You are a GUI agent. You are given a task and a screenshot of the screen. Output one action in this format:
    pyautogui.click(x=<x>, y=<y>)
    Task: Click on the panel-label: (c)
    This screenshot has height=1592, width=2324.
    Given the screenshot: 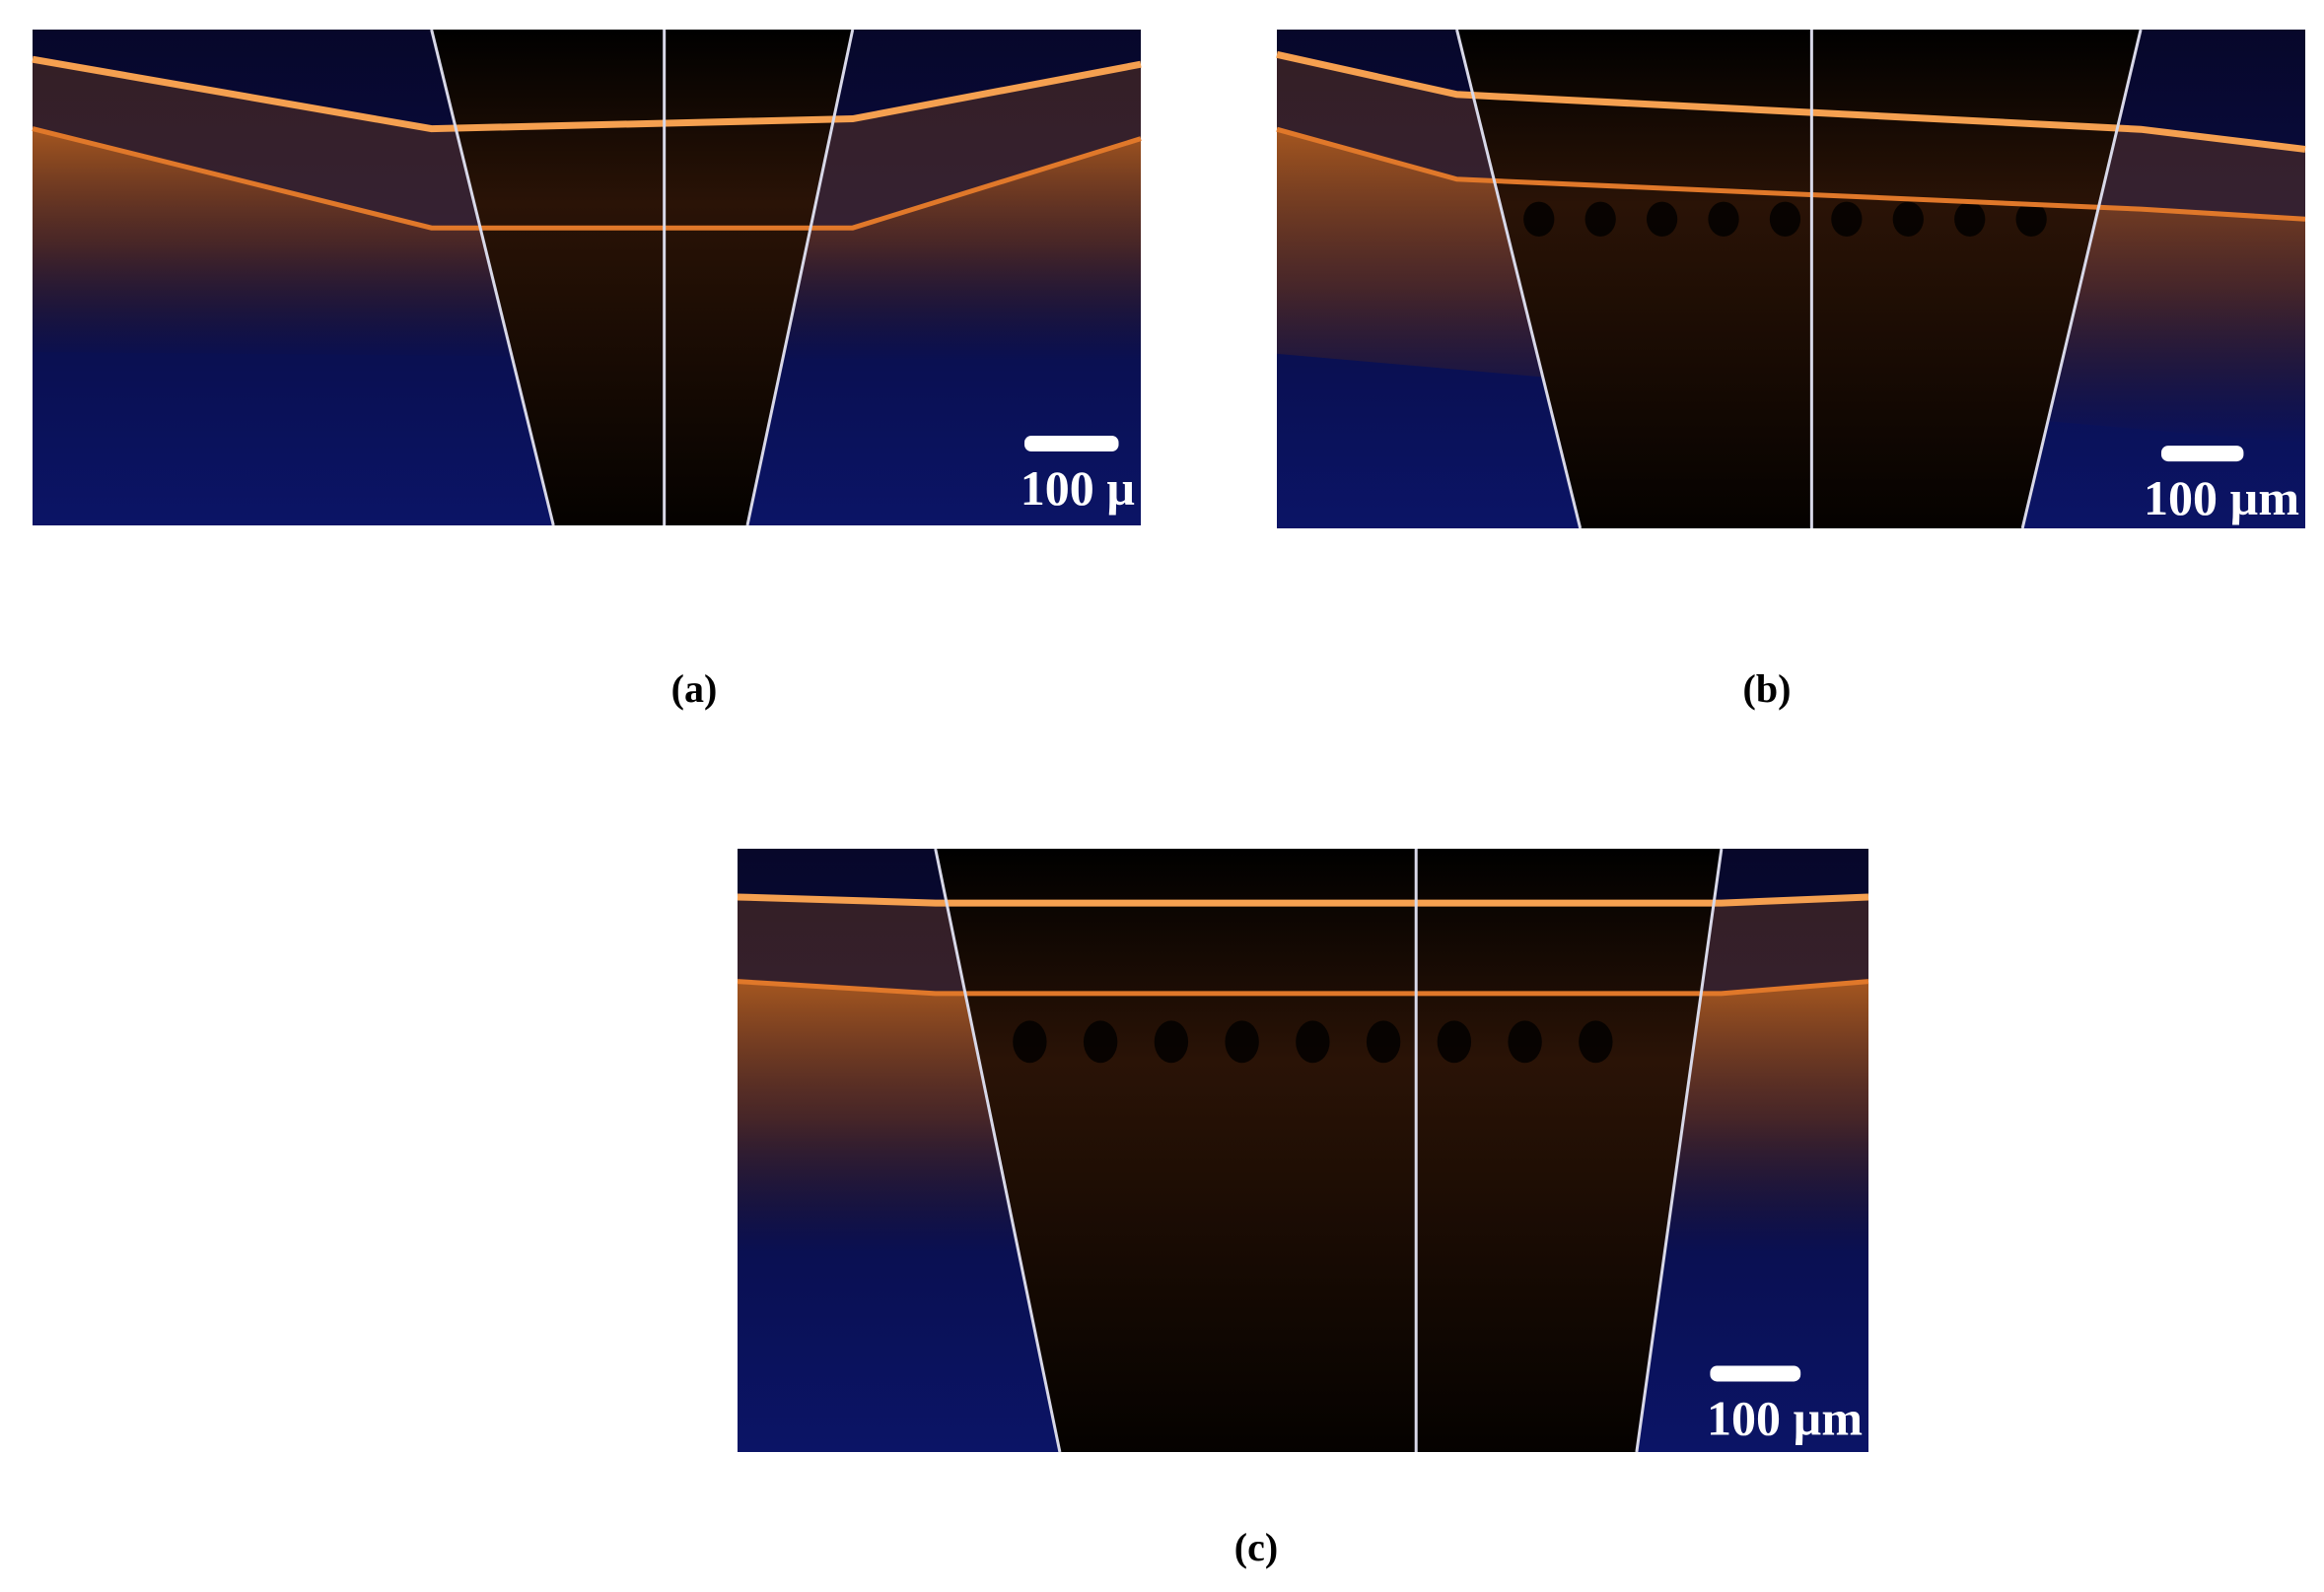 What is the action you would take?
    pyautogui.click(x=1256, y=1547)
    